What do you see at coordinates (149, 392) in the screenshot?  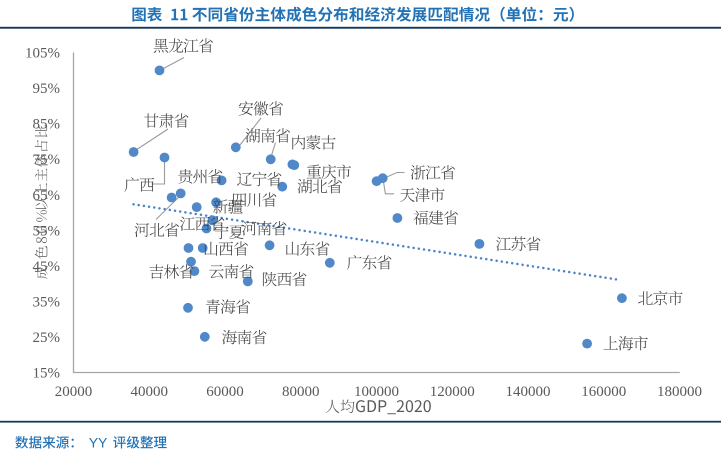 I see `svg-text: 40000` at bounding box center [149, 392].